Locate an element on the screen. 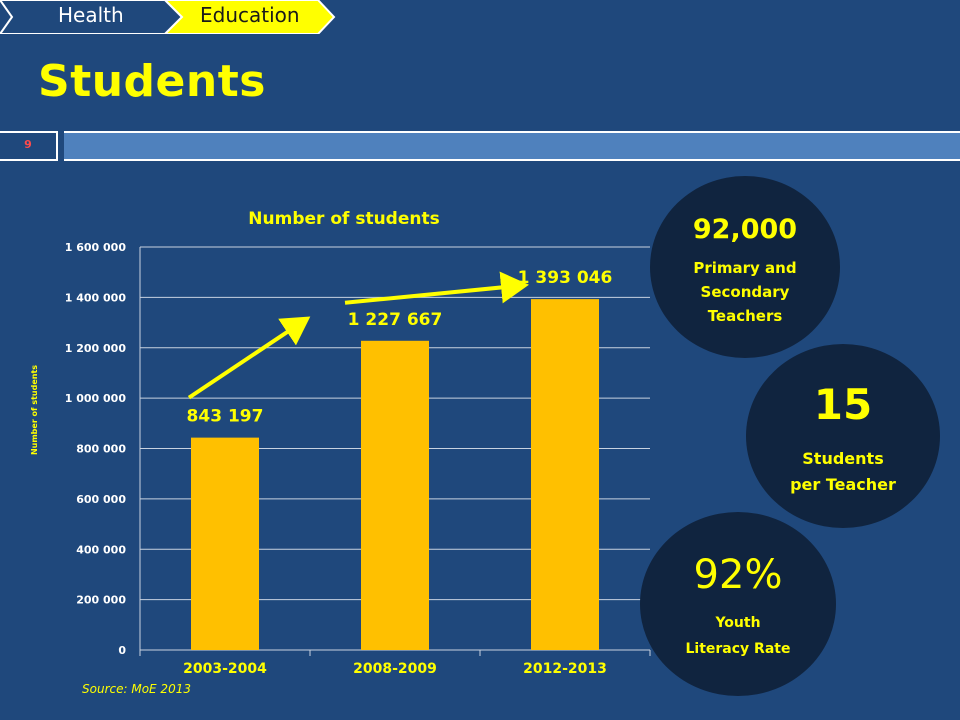 Image resolution: width=960 pixels, height=720 pixels. stat-ratio: 15 Students per Teacher is located at coordinates (843, 436).